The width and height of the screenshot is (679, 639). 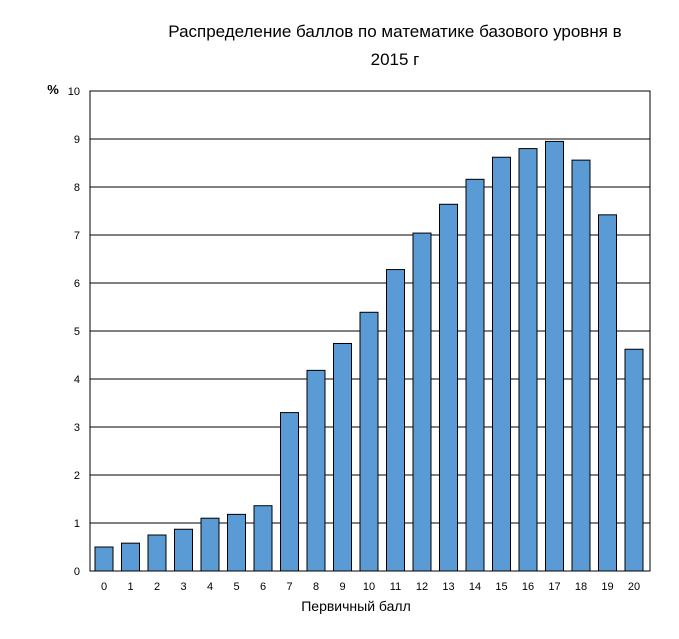 I want to click on x-tick-label: 5, so click(x=236, y=587).